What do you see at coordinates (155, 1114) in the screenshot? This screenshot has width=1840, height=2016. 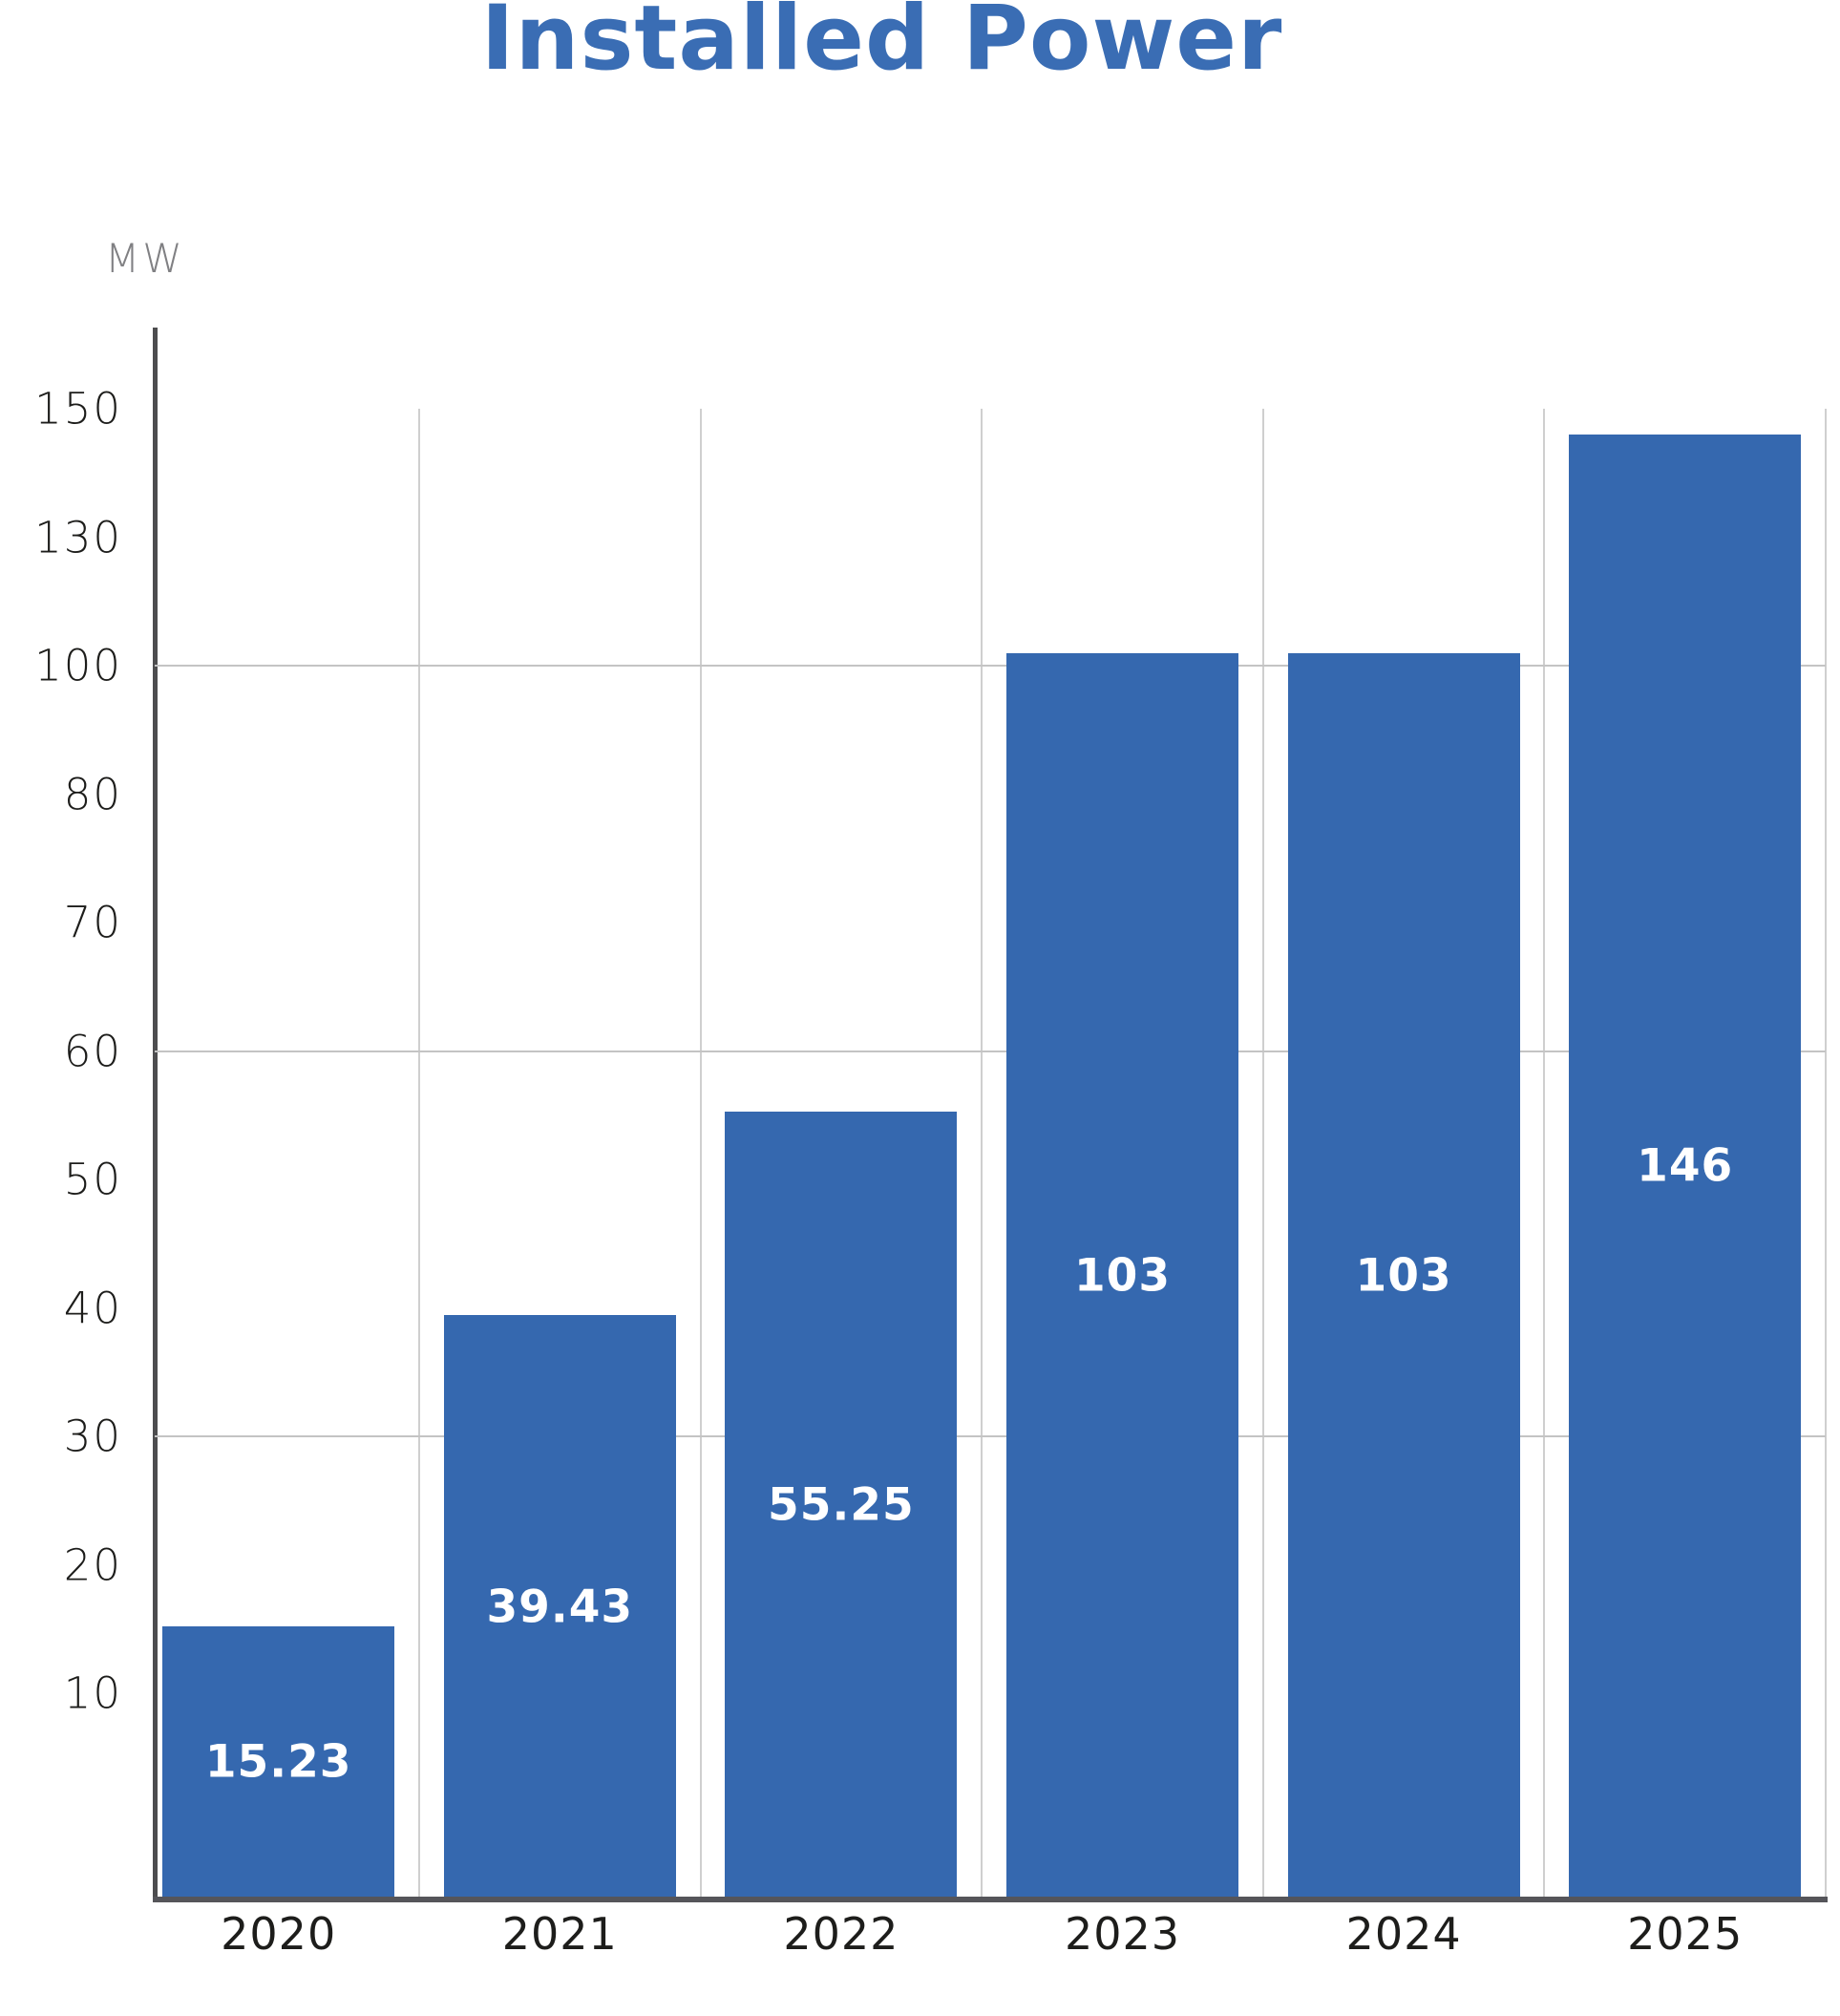 I see `y-axis-line` at bounding box center [155, 1114].